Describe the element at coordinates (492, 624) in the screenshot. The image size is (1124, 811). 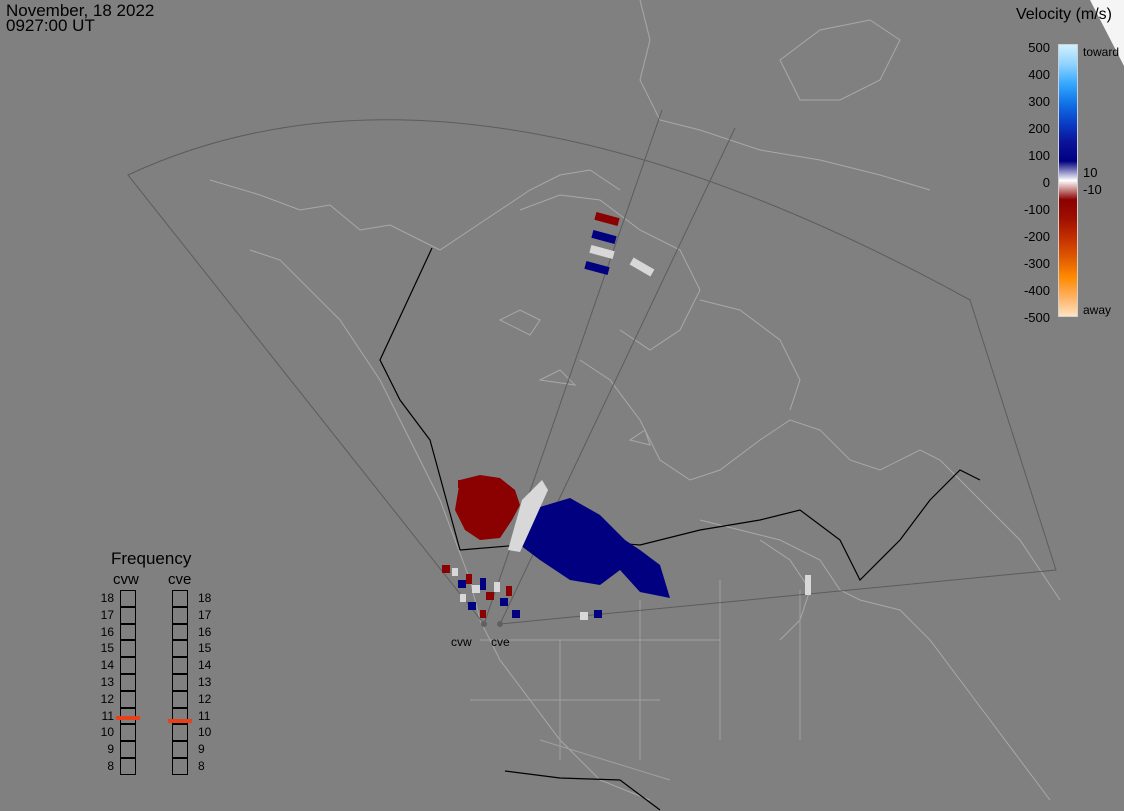
I see `radar-site-markers` at that location.